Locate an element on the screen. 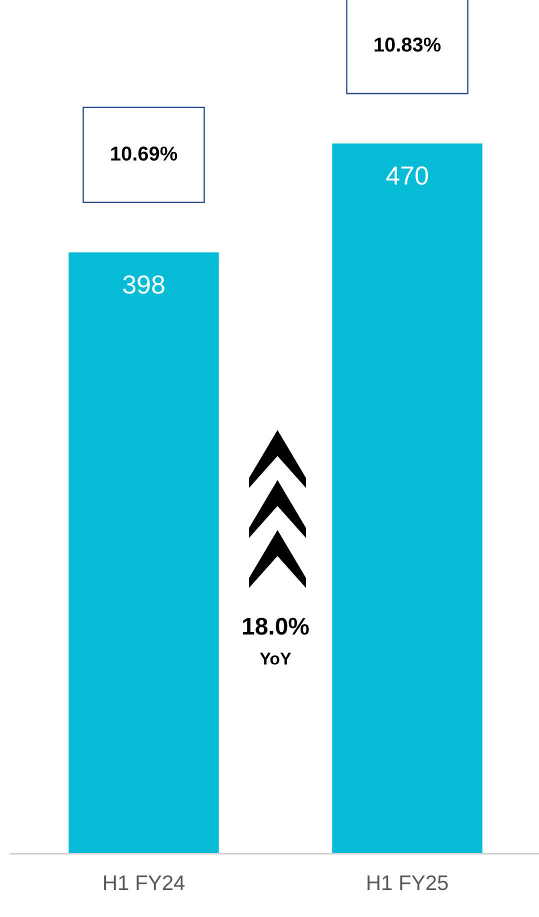 The width and height of the screenshot is (539, 917). annotation: 10.69% is located at coordinates (144, 154).